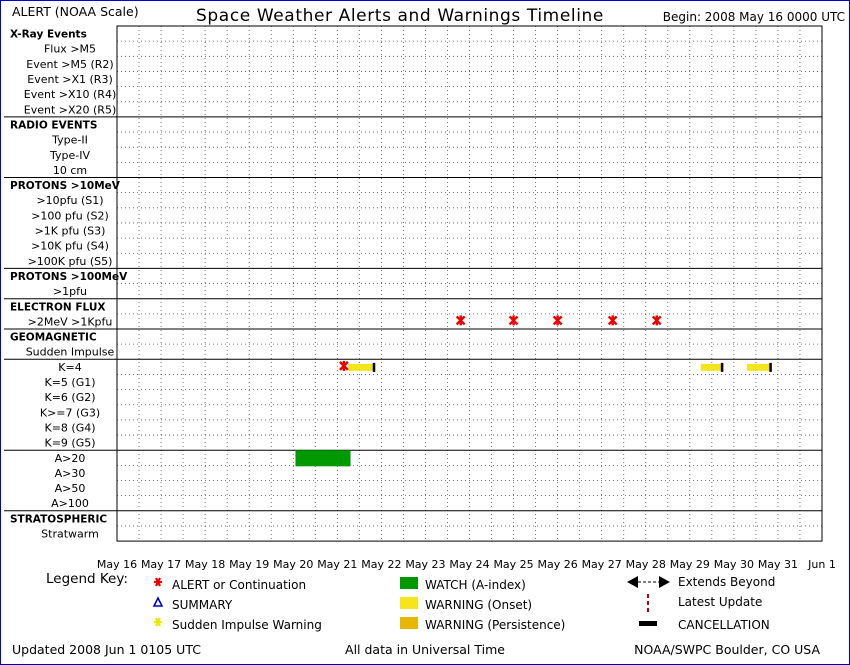 The height and width of the screenshot is (665, 850). Describe the element at coordinates (69, 155) in the screenshot. I see `row-label: Type-IV` at that location.